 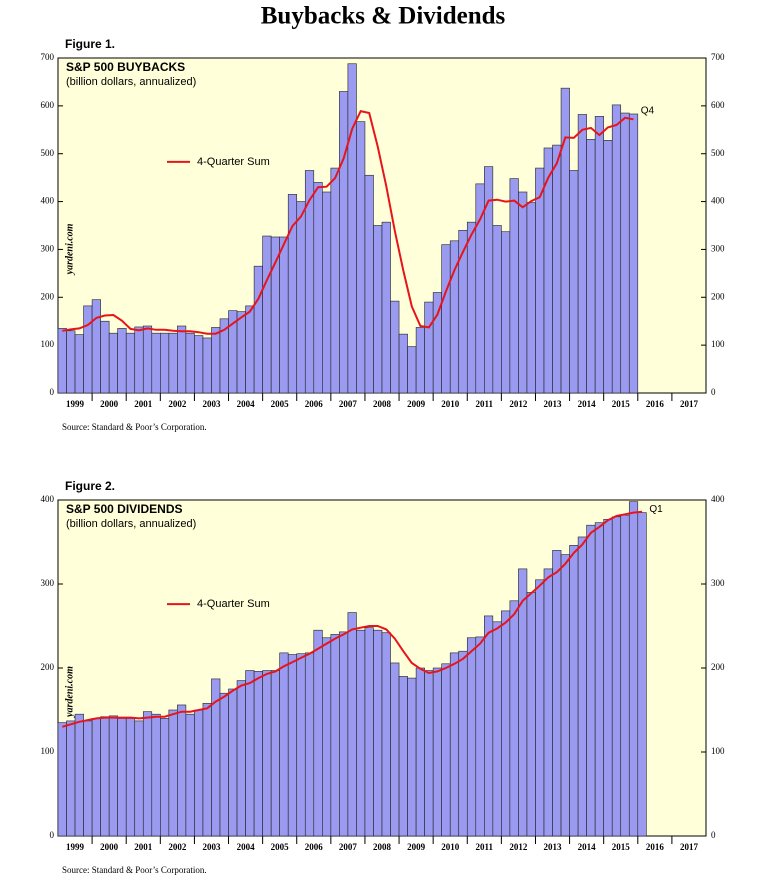 I want to click on x-tick-label: 2012, so click(x=518, y=847).